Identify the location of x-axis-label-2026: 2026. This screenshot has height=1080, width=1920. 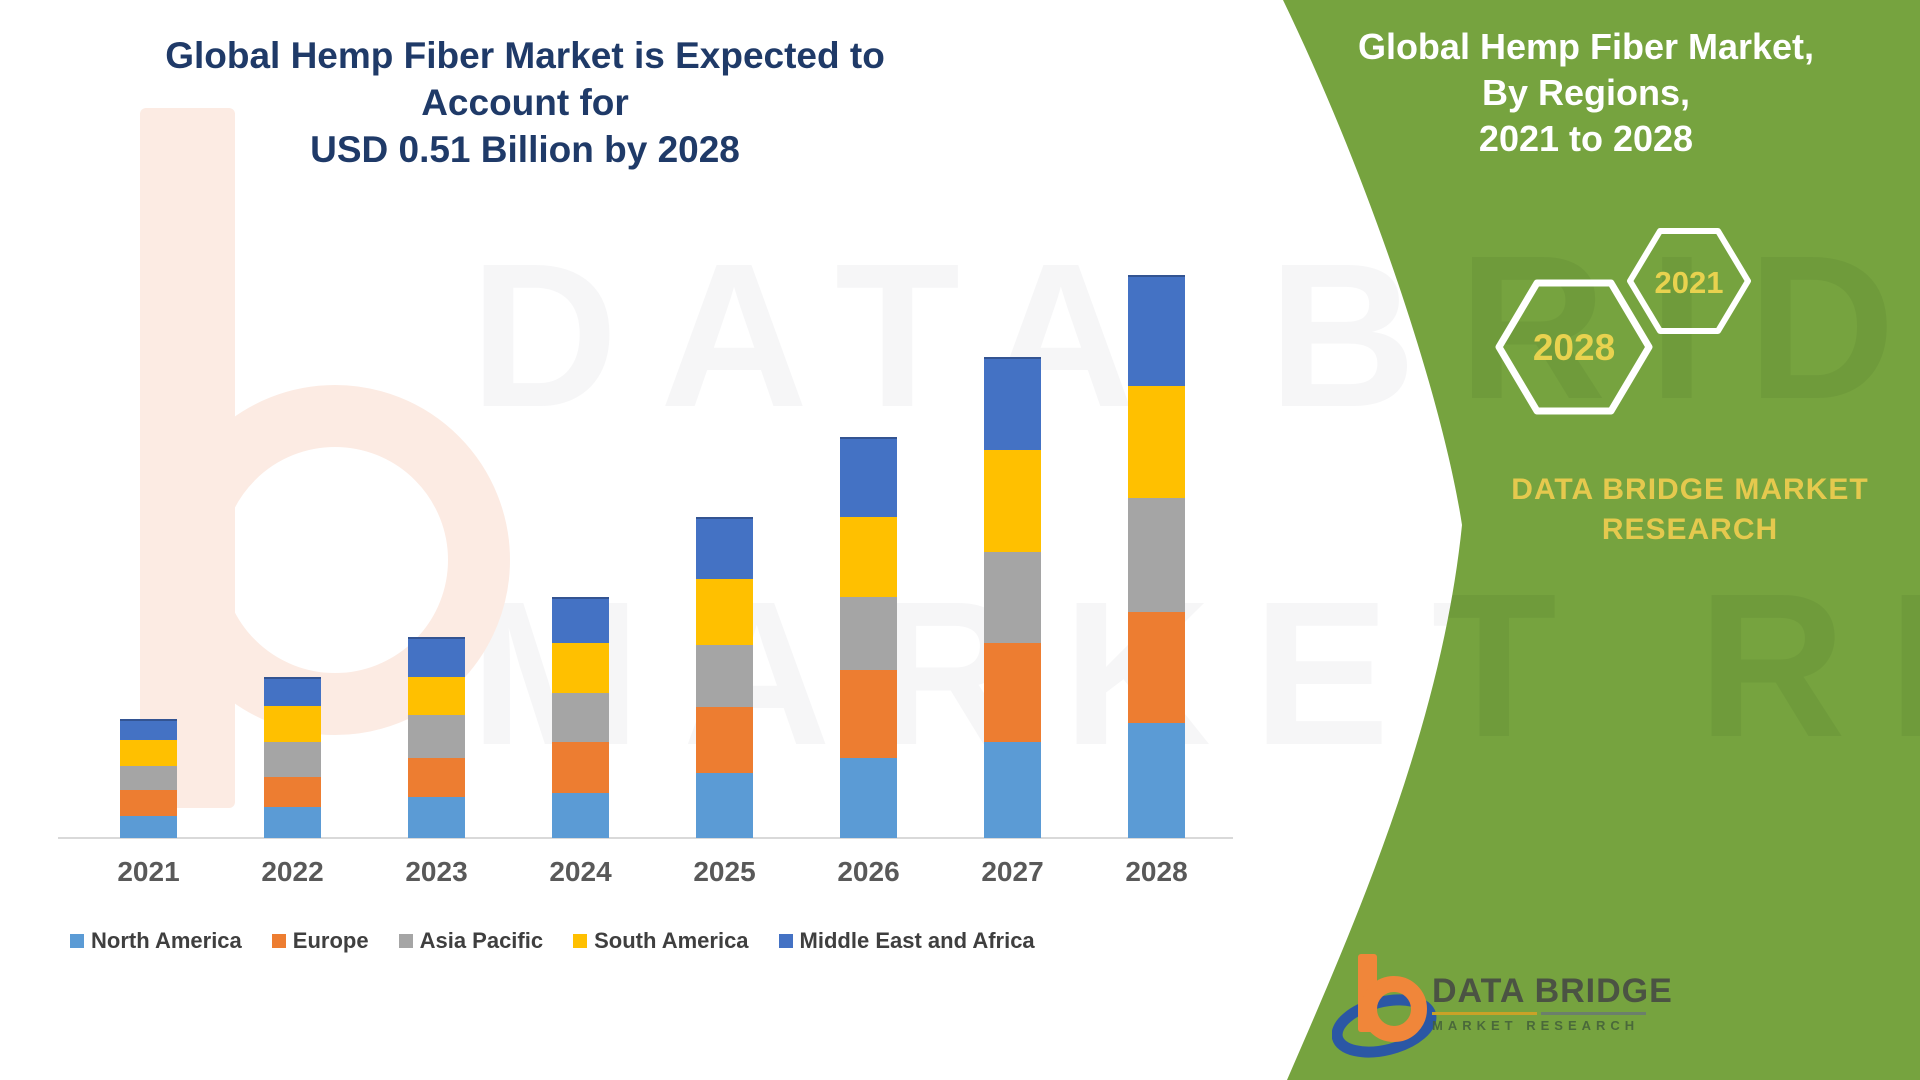
(868, 871).